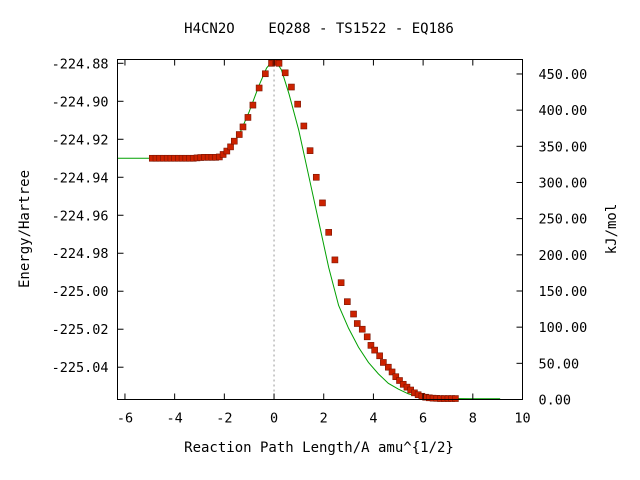 Image resolution: width=640 pixels, height=480 pixels. What do you see at coordinates (373, 419) in the screenshot?
I see `x-tick-label: 4` at bounding box center [373, 419].